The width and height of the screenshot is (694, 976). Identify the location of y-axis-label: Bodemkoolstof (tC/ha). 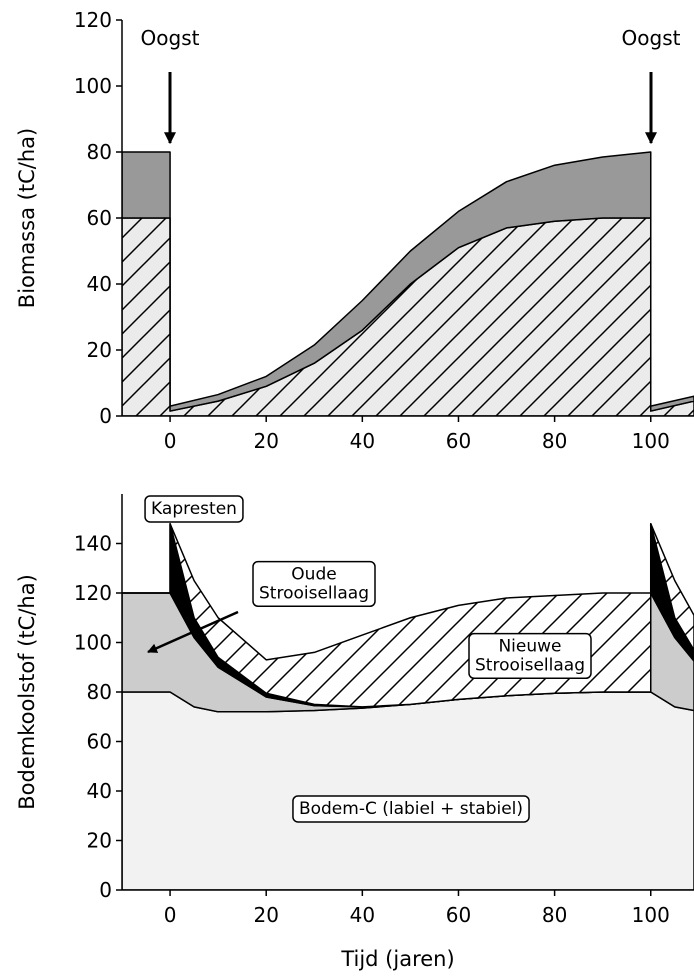
(27, 692).